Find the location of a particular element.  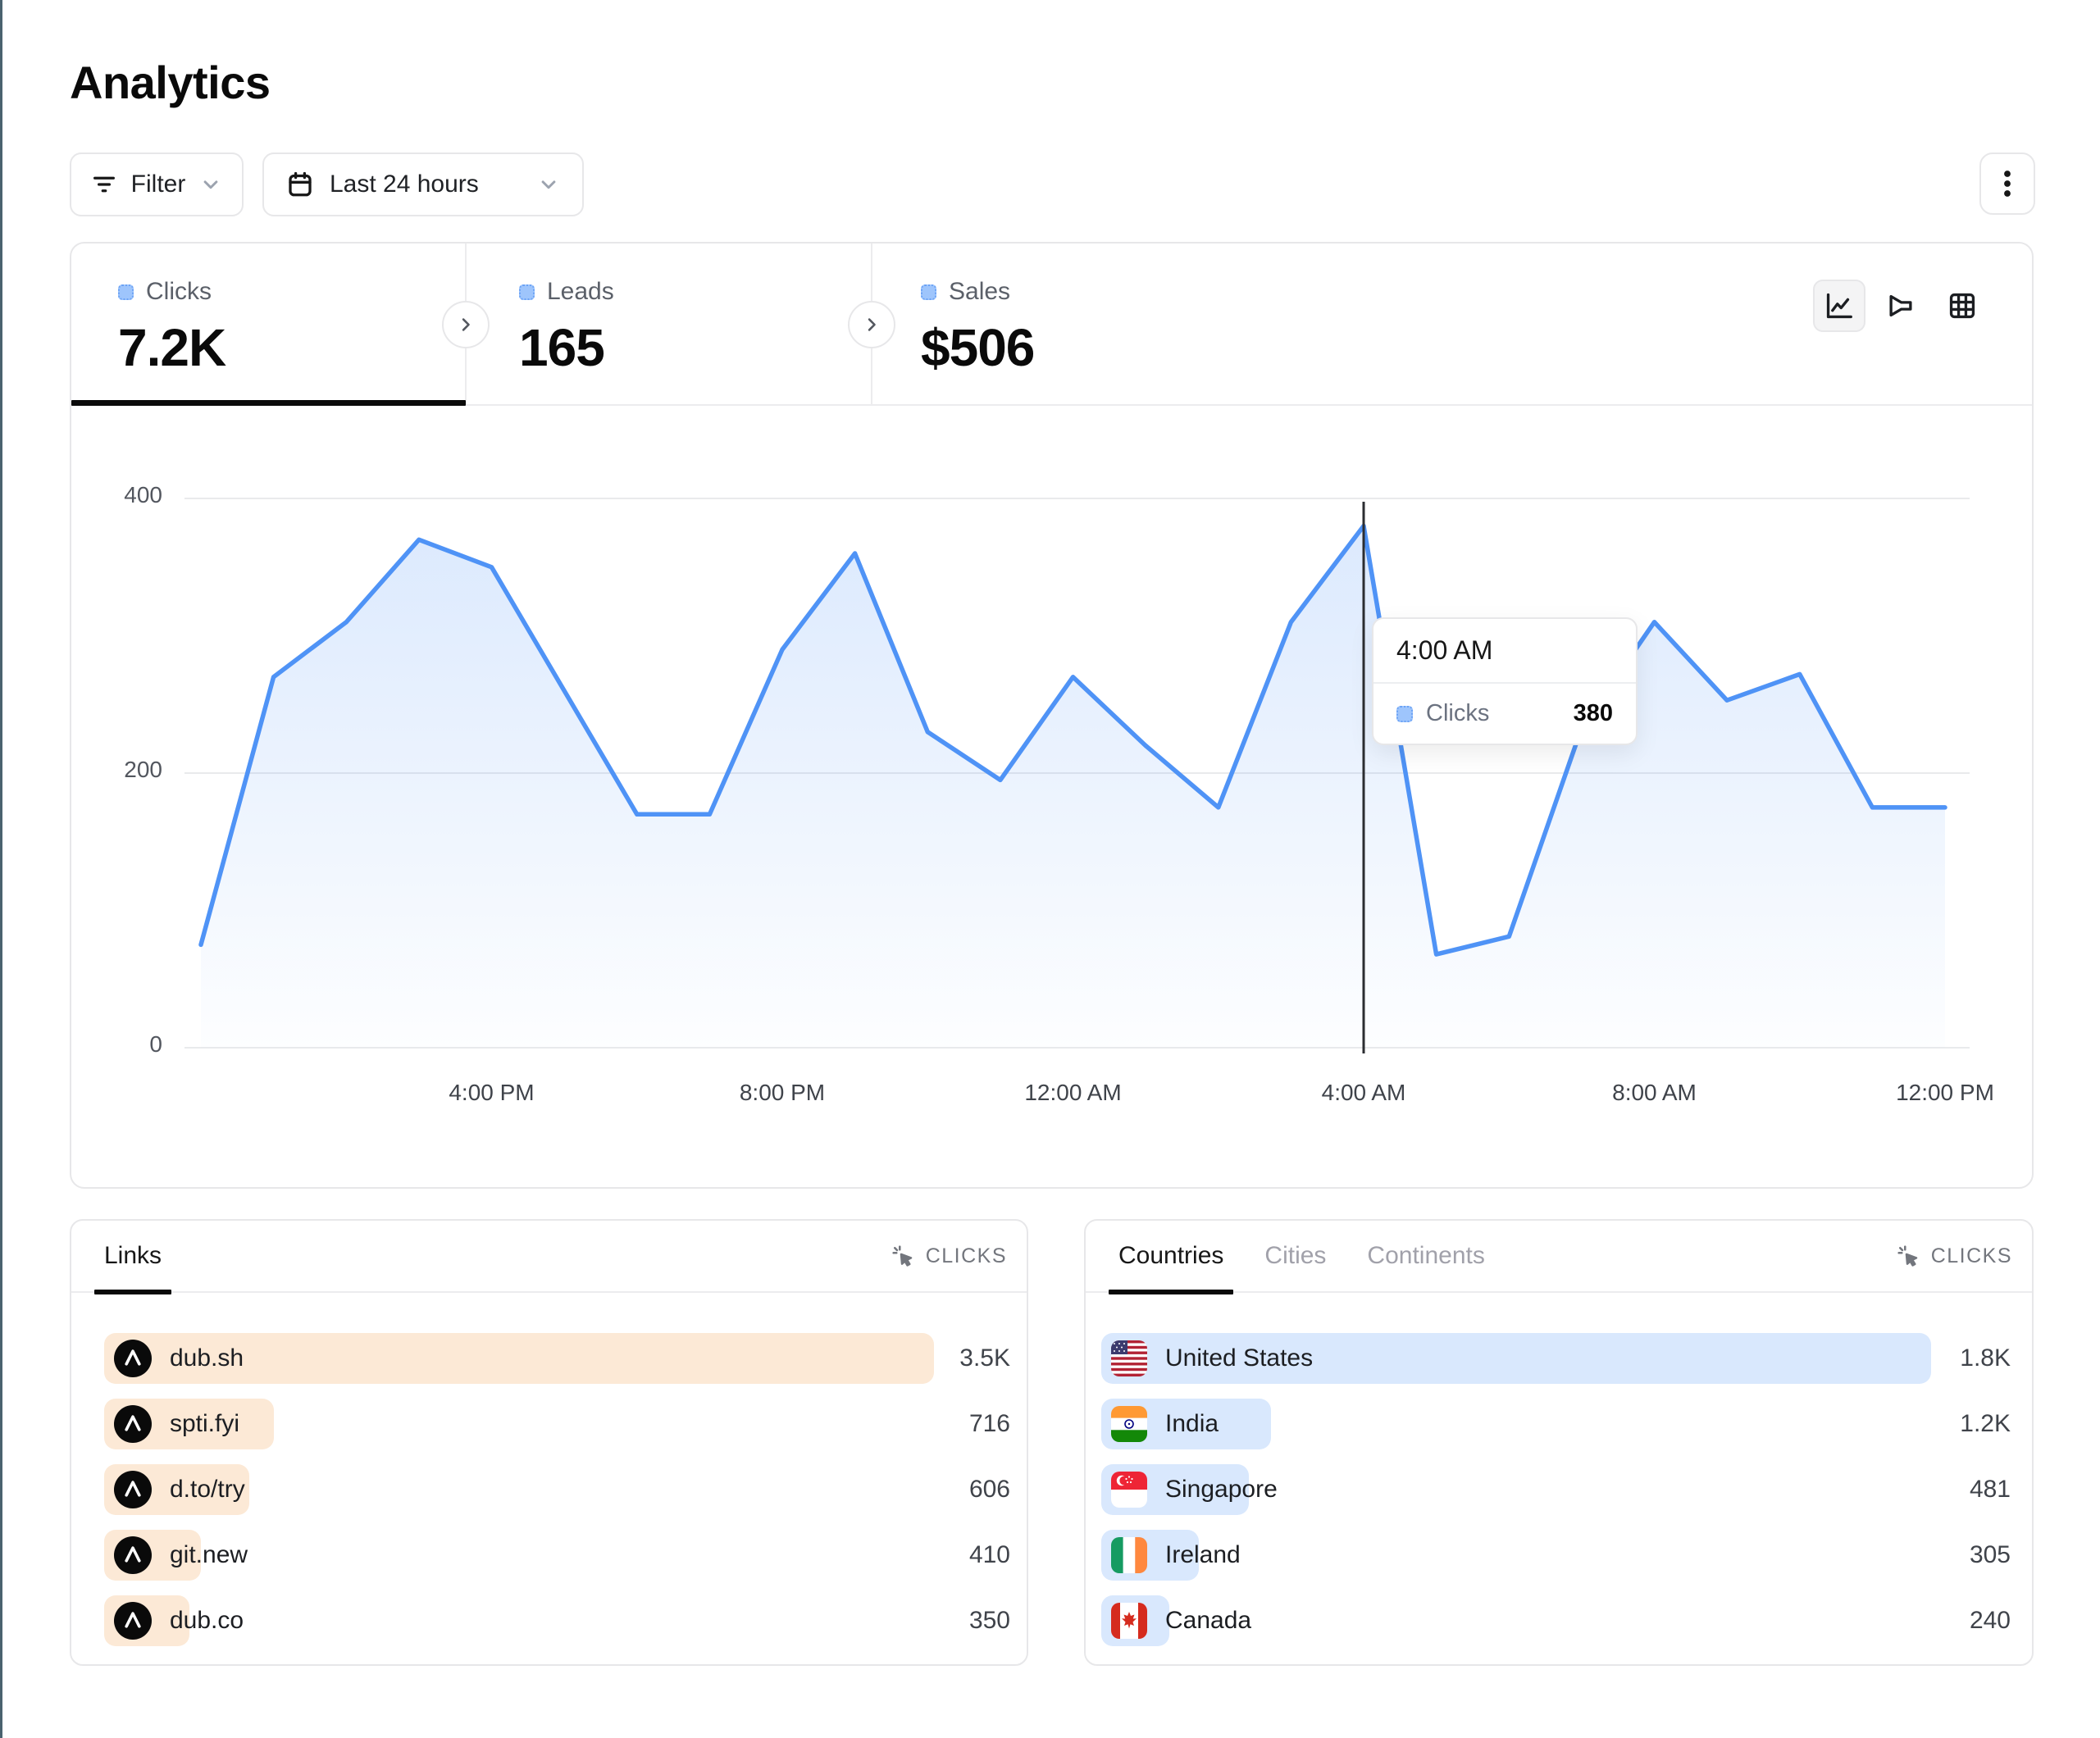

x-axis-tick: 12:00 PM is located at coordinates (1945, 1092).